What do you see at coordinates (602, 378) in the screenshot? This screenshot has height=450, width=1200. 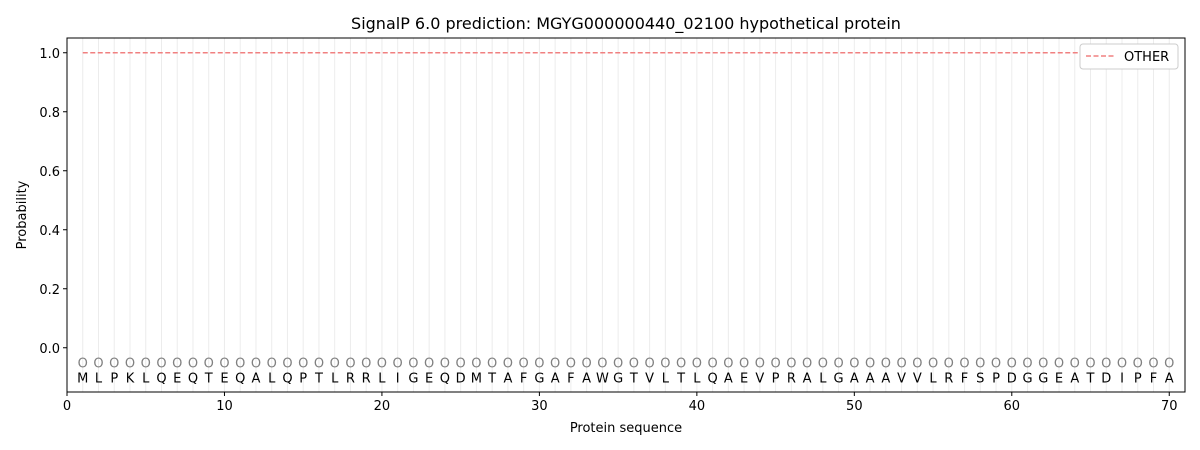 I see `residue-letter: W` at bounding box center [602, 378].